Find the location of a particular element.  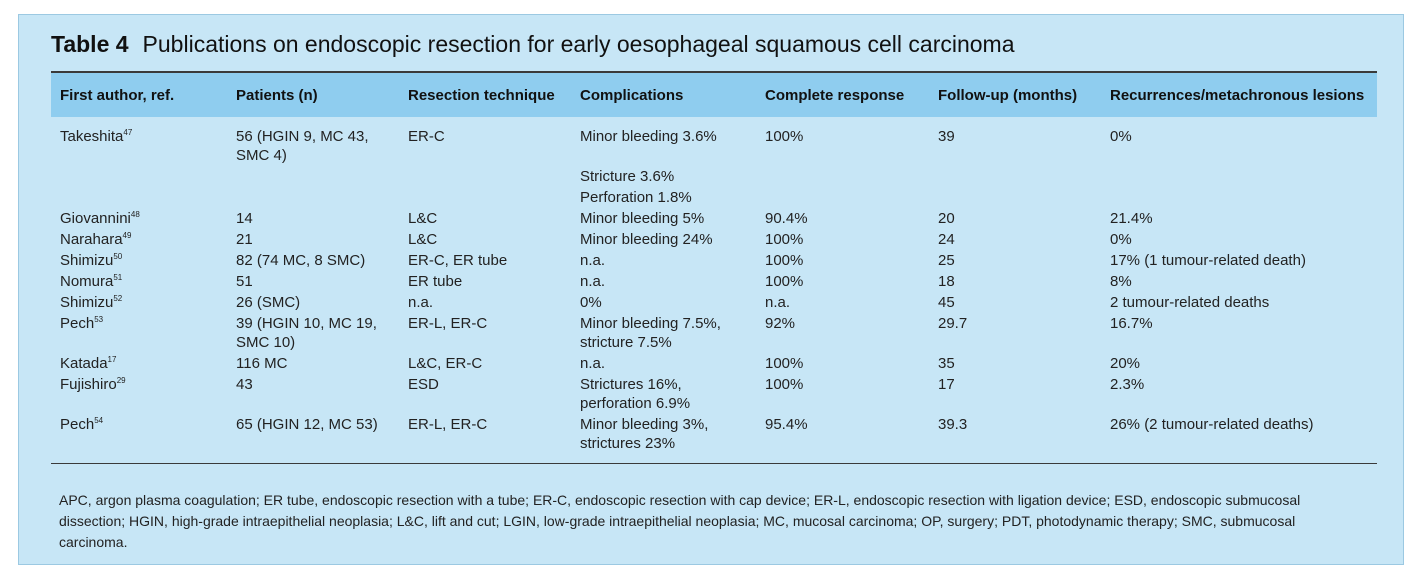

response-cell: 95.4% is located at coordinates (786, 424).